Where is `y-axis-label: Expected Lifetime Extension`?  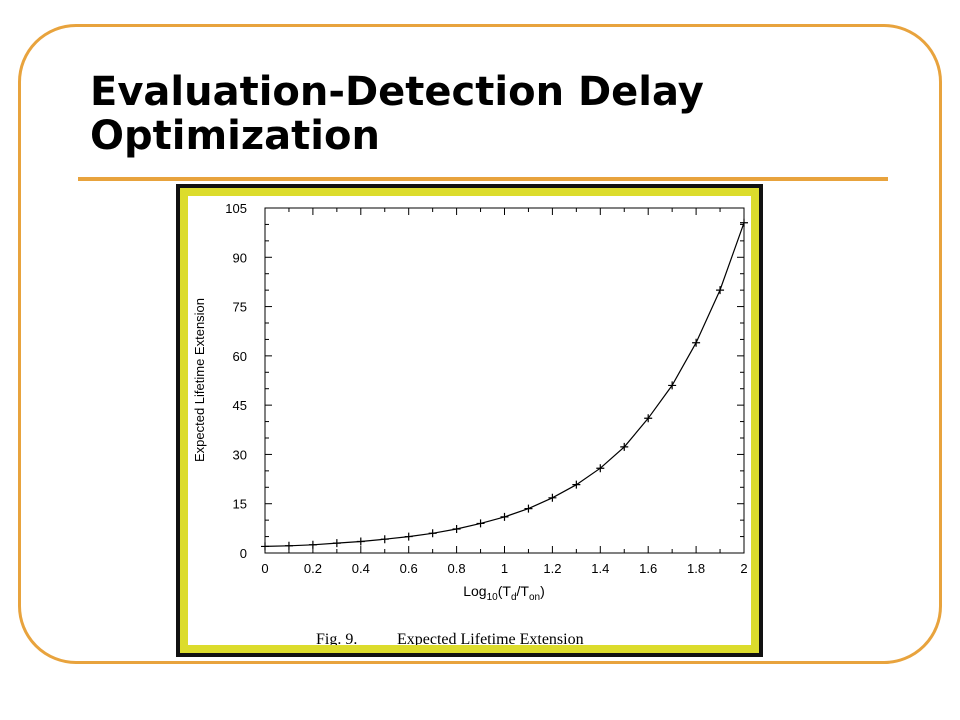
y-axis-label: Expected Lifetime Extension is located at coordinates (199, 380).